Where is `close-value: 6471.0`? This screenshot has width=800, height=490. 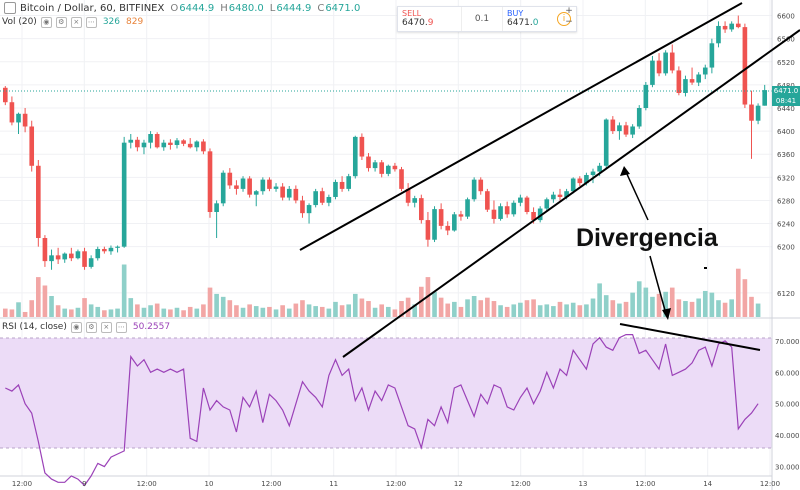 close-value: 6471.0 is located at coordinates (343, 8).